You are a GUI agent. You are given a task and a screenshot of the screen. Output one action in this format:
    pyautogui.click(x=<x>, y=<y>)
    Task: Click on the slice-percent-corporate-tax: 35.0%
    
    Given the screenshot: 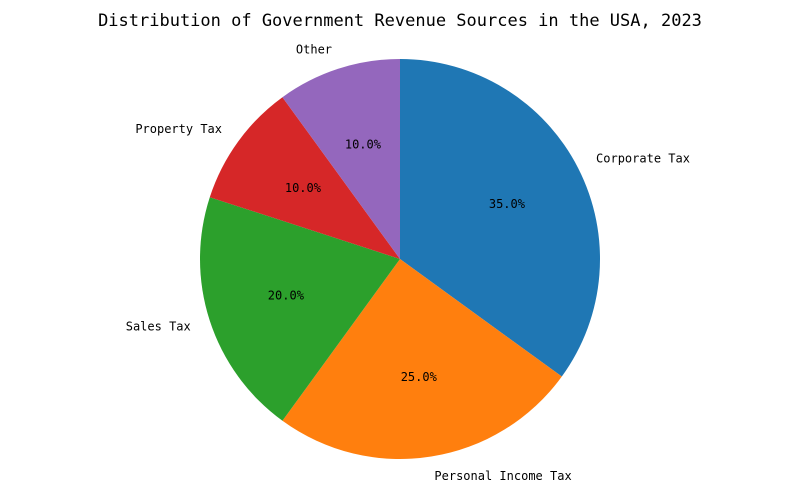 What is the action you would take?
    pyautogui.click(x=507, y=204)
    